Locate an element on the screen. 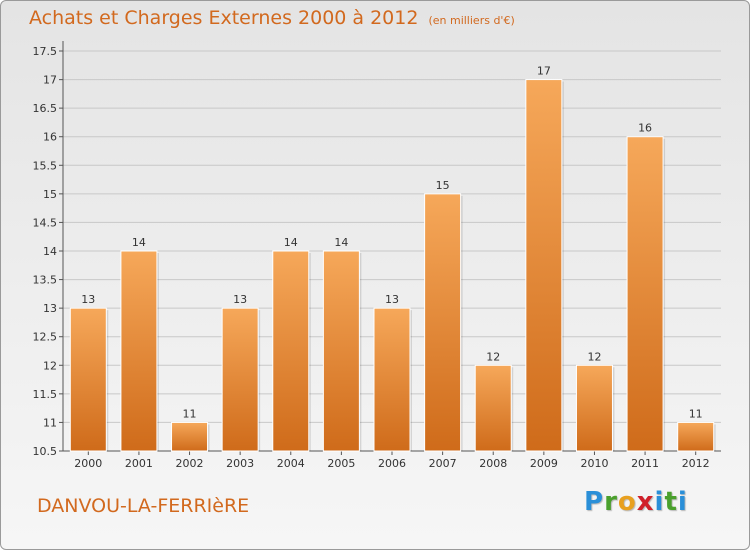  logo-letter: t is located at coordinates (671, 502).